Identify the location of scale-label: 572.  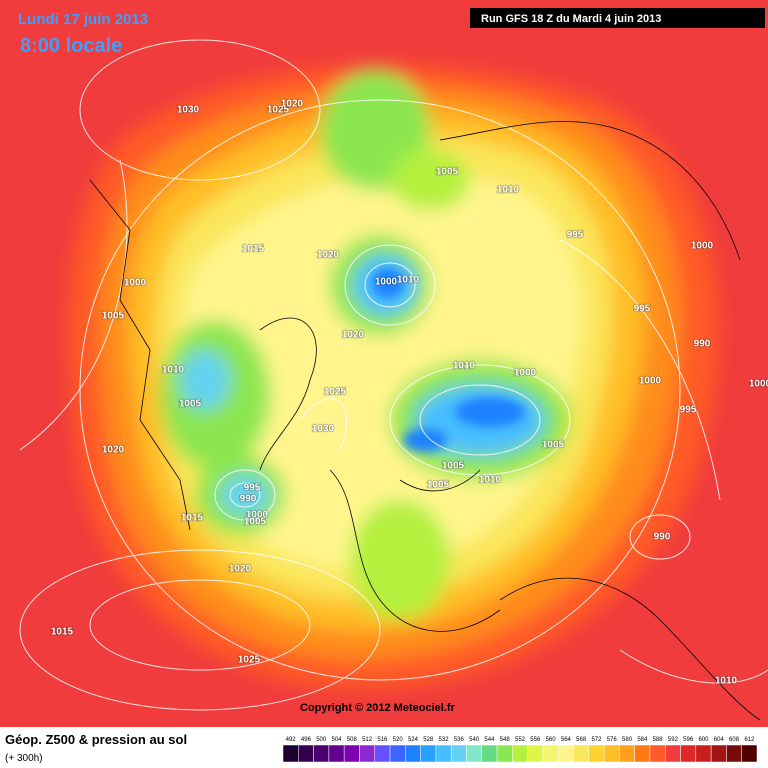
(596, 740).